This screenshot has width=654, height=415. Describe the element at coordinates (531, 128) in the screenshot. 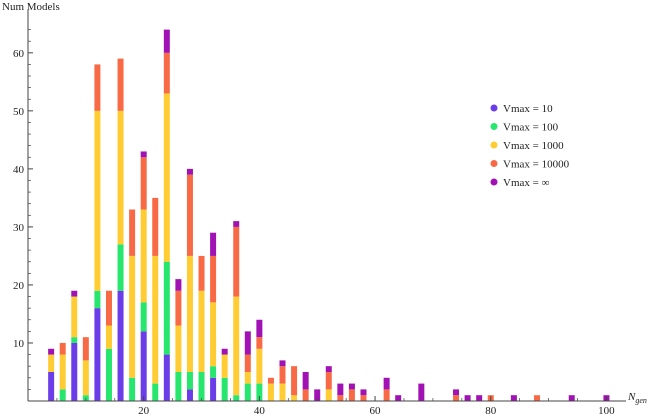

I see `legend-label: Vmax = 100` at that location.